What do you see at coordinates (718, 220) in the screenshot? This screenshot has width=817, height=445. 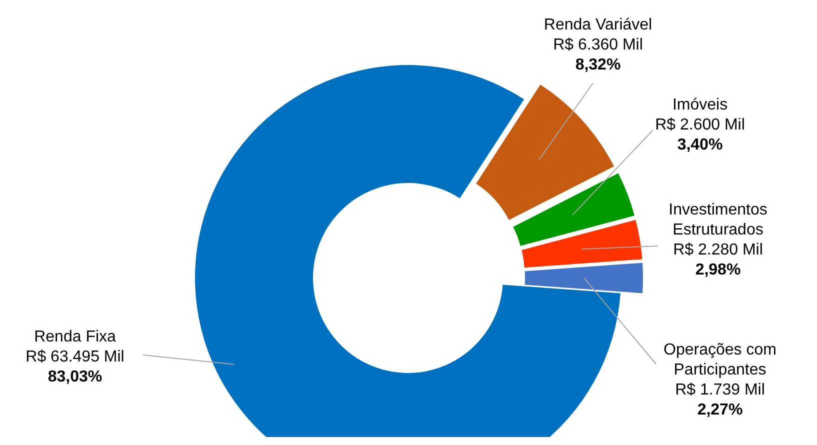 I see `slice-label: Investimentos Estruturados` at bounding box center [718, 220].